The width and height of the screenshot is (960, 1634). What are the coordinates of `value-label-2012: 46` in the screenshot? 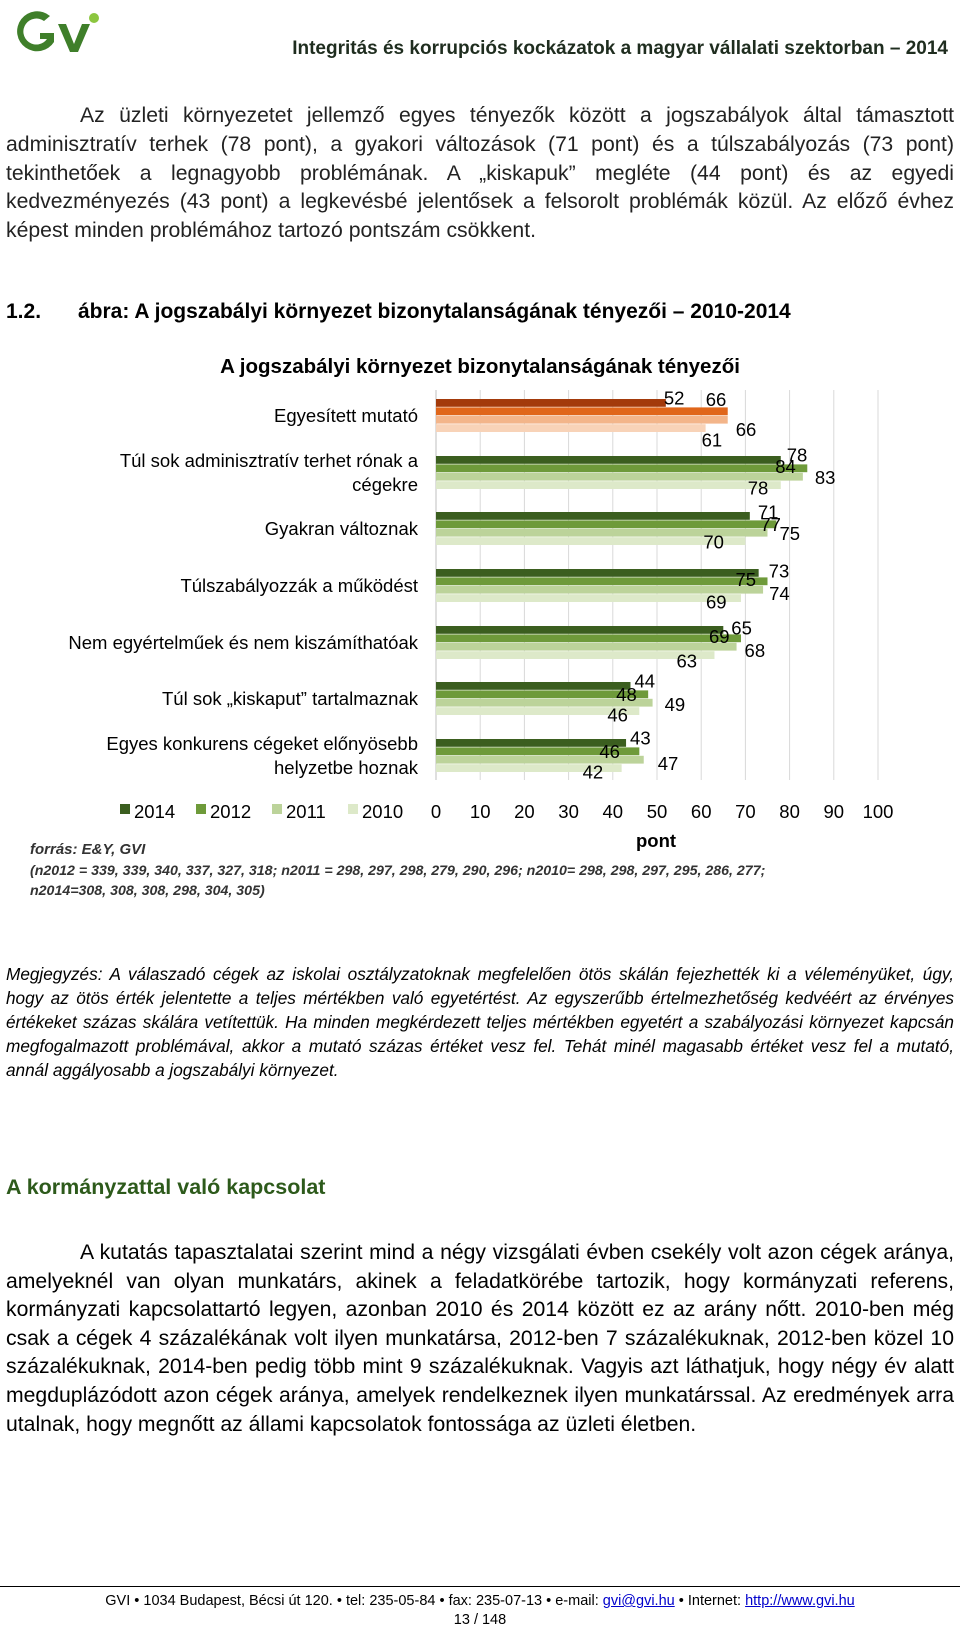 It's located at (609, 751).